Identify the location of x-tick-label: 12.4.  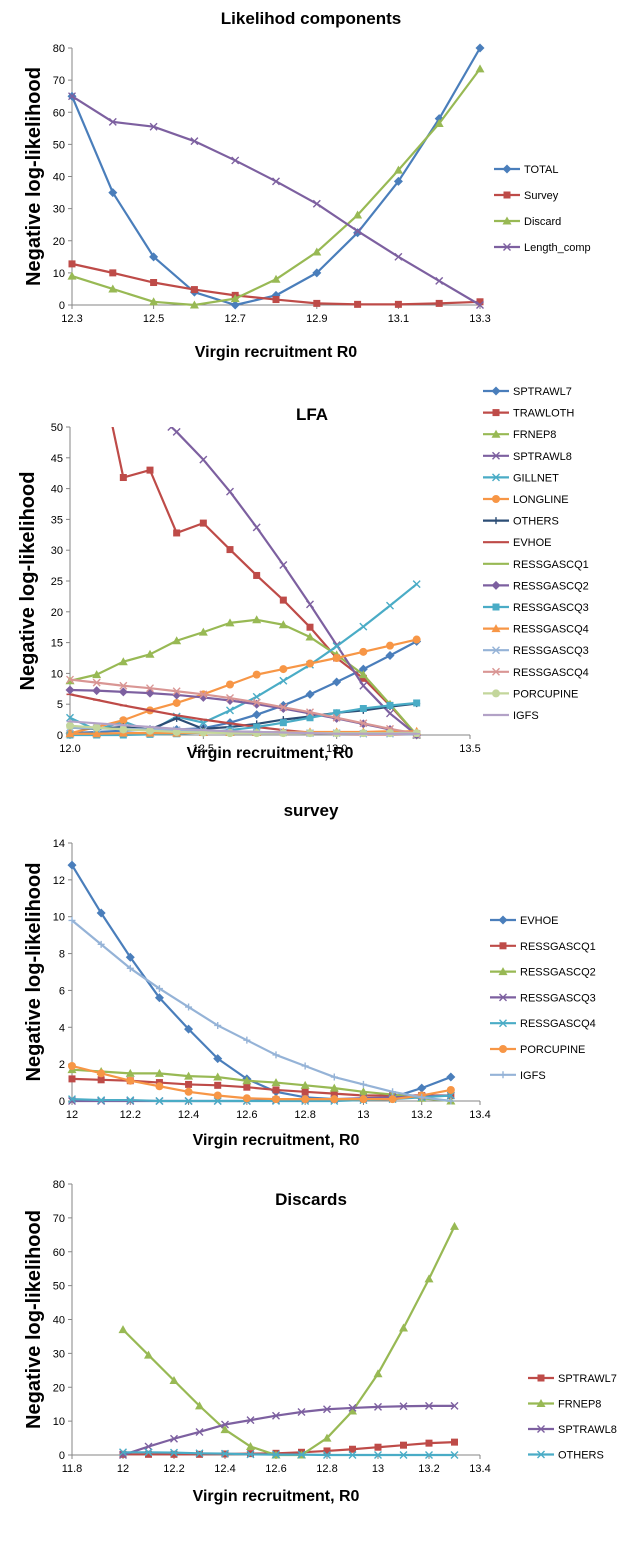
(224, 1469).